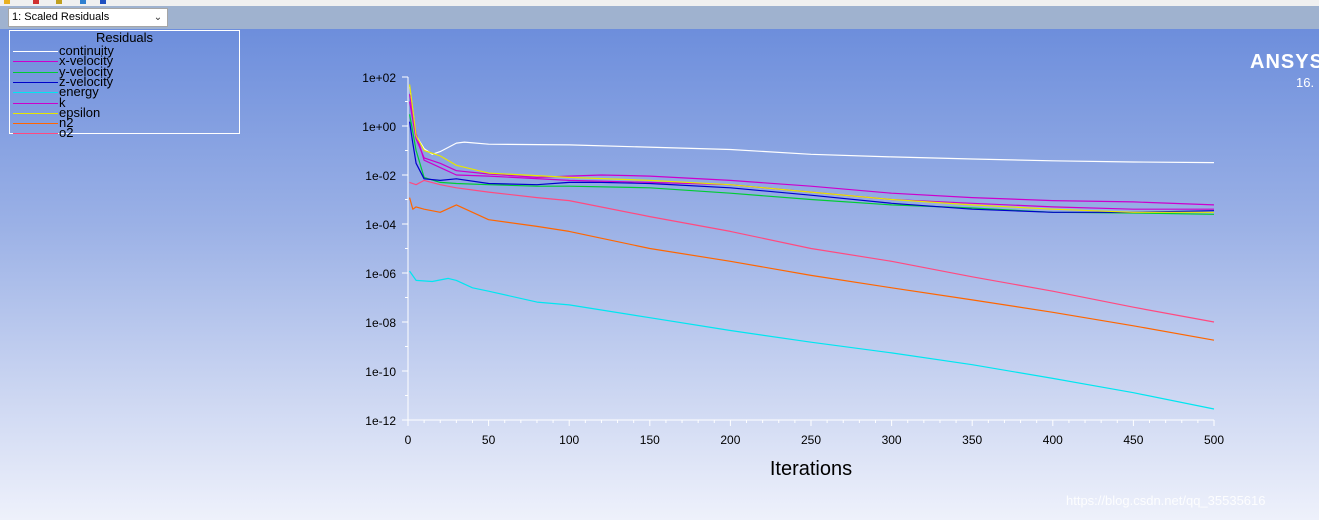  I want to click on y-tick-label: 1e-12, so click(380, 421).